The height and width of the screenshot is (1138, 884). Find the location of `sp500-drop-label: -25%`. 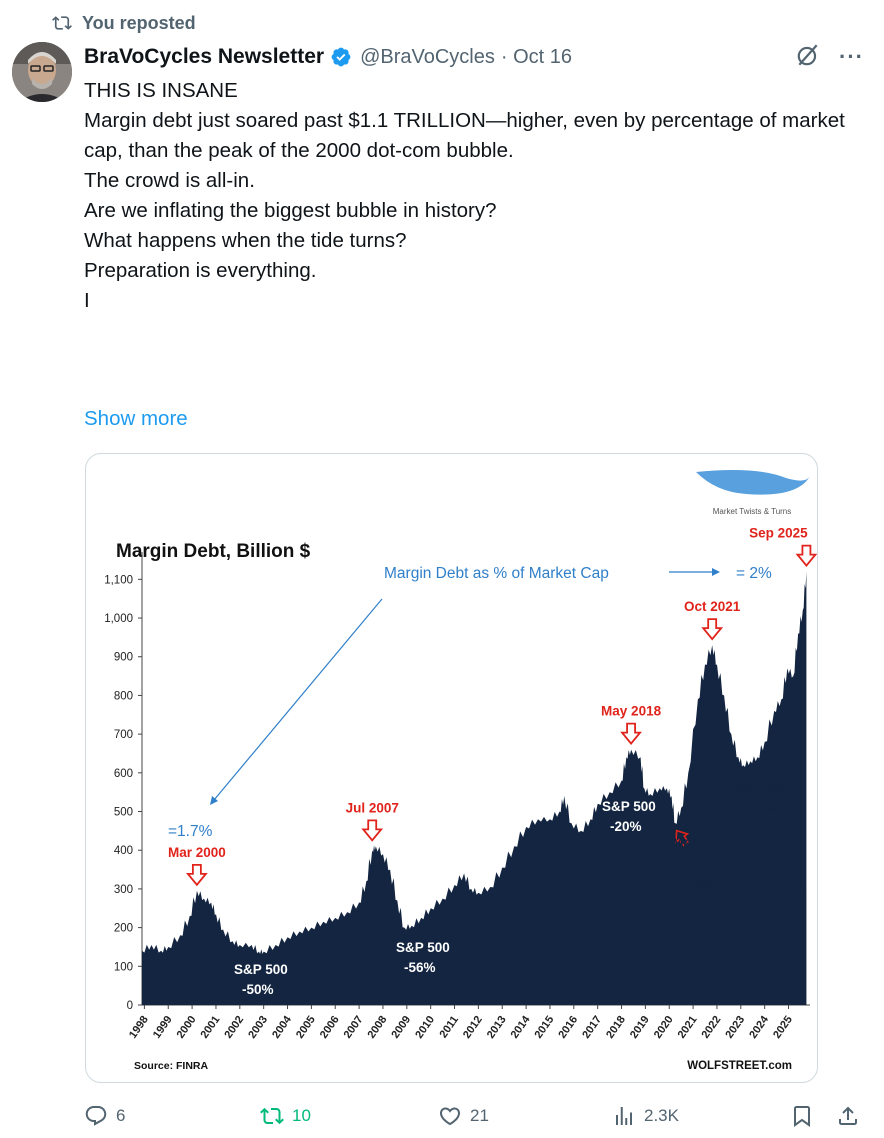

sp500-drop-label: -25% is located at coordinates (760, 807).